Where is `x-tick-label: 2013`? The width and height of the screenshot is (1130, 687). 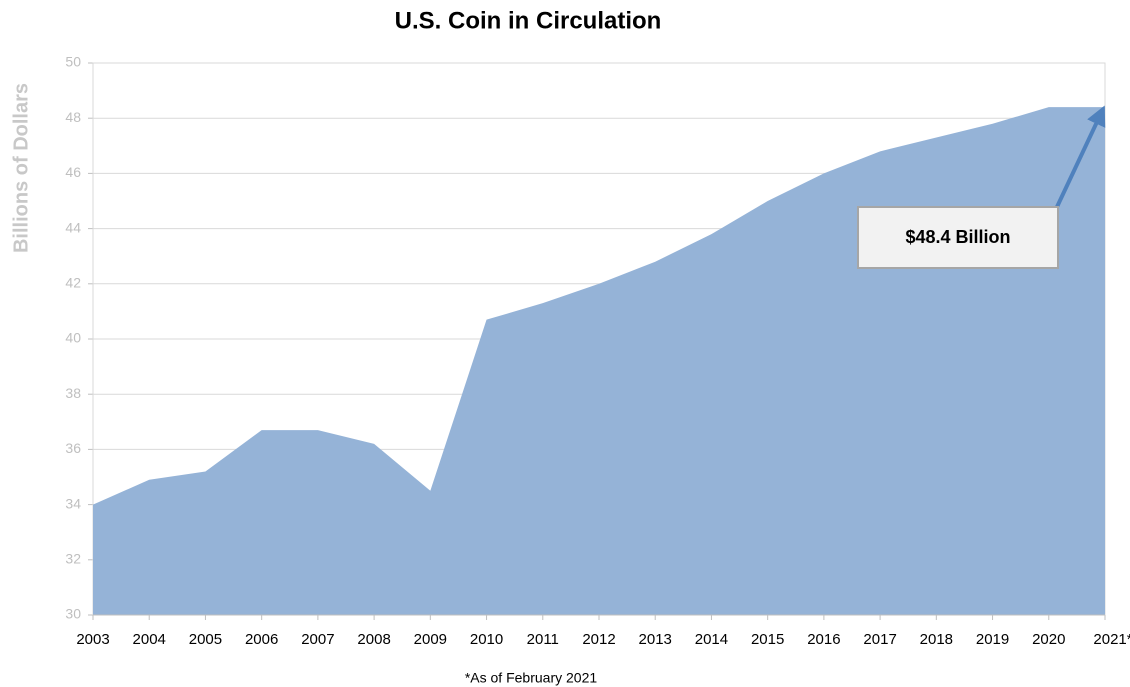
x-tick-label: 2013 is located at coordinates (655, 639).